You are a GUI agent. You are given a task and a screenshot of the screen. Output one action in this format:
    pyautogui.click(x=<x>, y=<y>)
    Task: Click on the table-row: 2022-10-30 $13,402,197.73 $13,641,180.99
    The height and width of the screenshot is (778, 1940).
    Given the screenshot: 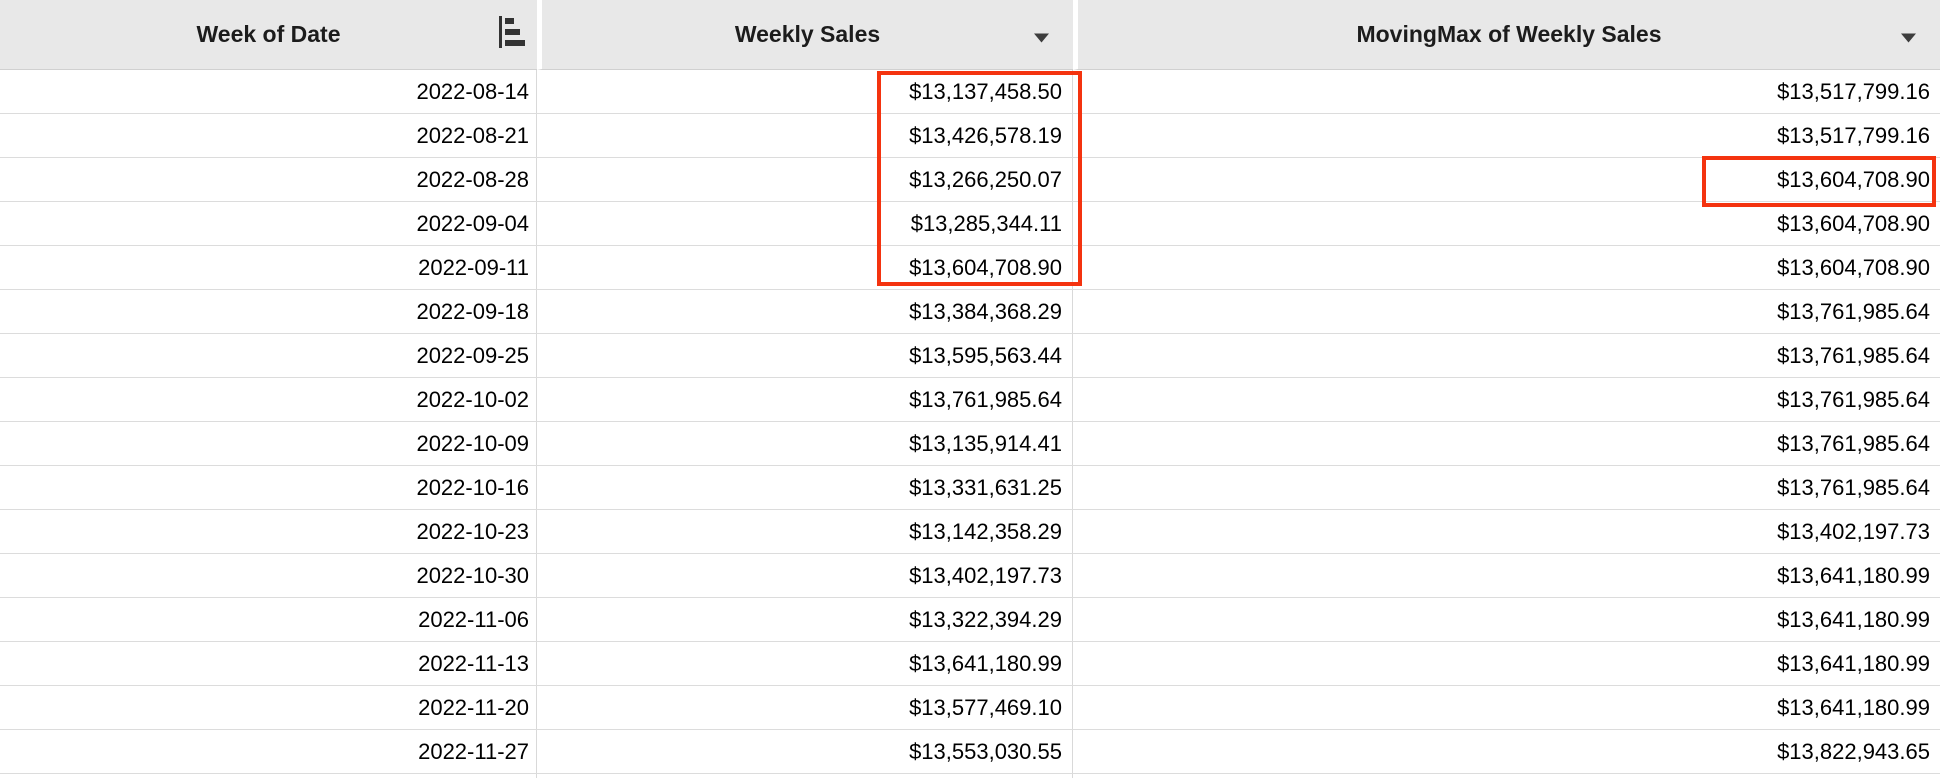 What is the action you would take?
    pyautogui.click(x=970, y=576)
    